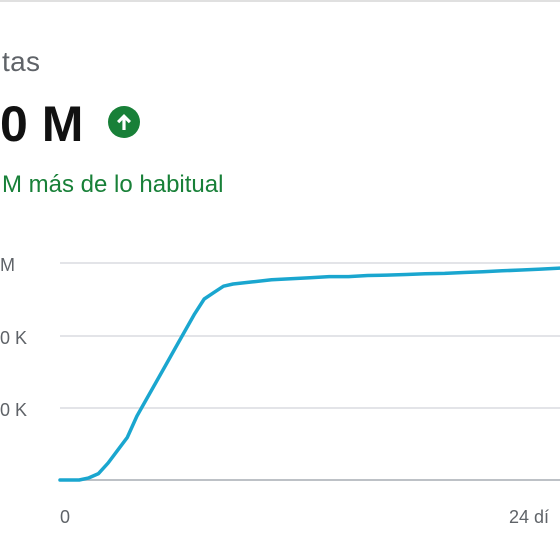 The image size is (560, 560). Describe the element at coordinates (65, 517) in the screenshot. I see `x-tick-label: 0` at that location.